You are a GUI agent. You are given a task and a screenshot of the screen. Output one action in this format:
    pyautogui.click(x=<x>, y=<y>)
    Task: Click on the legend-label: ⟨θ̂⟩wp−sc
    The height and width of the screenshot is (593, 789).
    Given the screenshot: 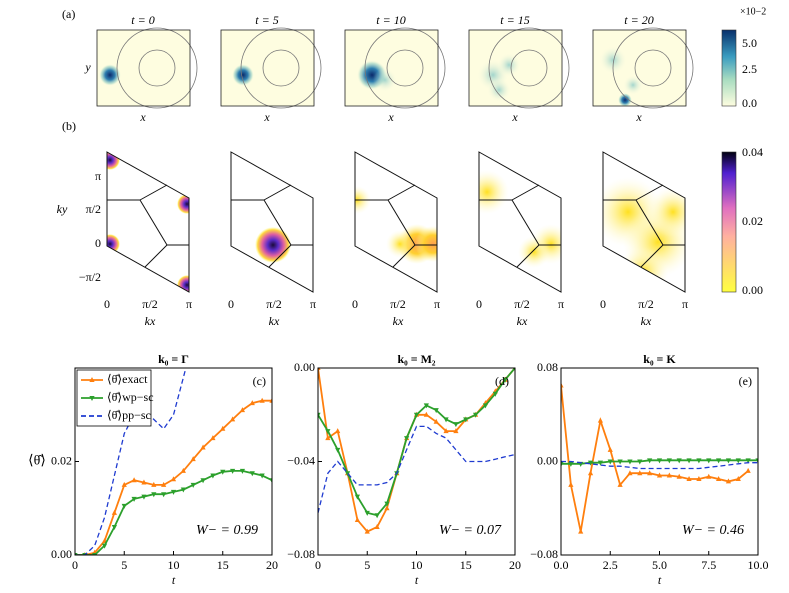 What is the action you would take?
    pyautogui.click(x=130, y=397)
    